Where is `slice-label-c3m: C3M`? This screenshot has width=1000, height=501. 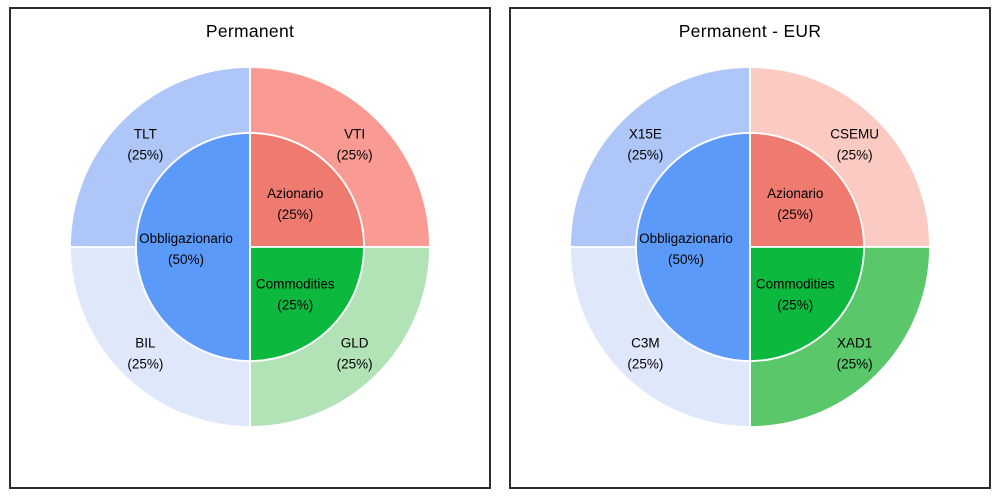
slice-label-c3m: C3M is located at coordinates (645, 343).